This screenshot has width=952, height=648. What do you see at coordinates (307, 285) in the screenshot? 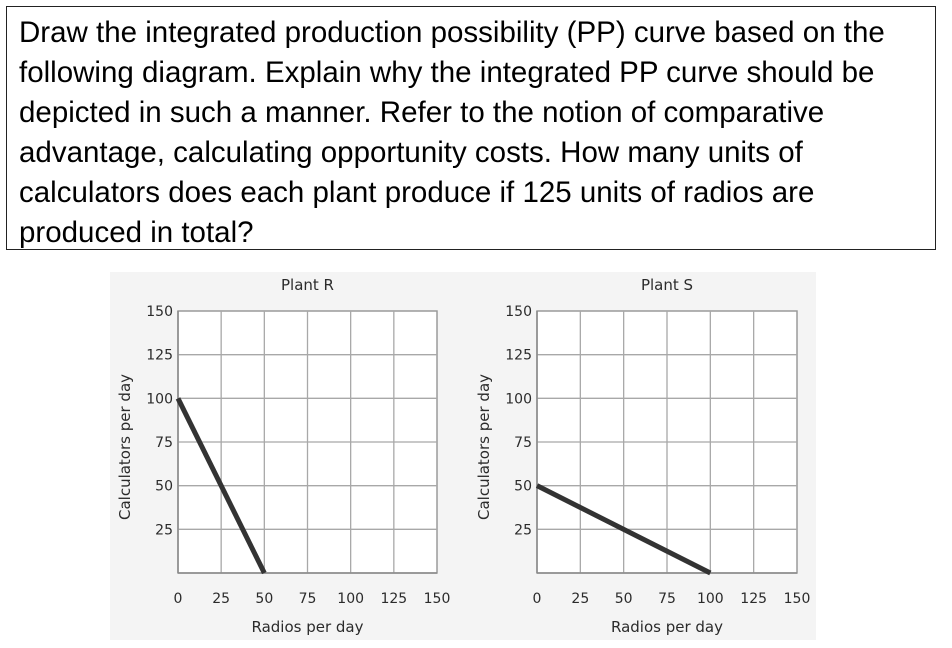
I see `chart-title: Plant R` at bounding box center [307, 285].